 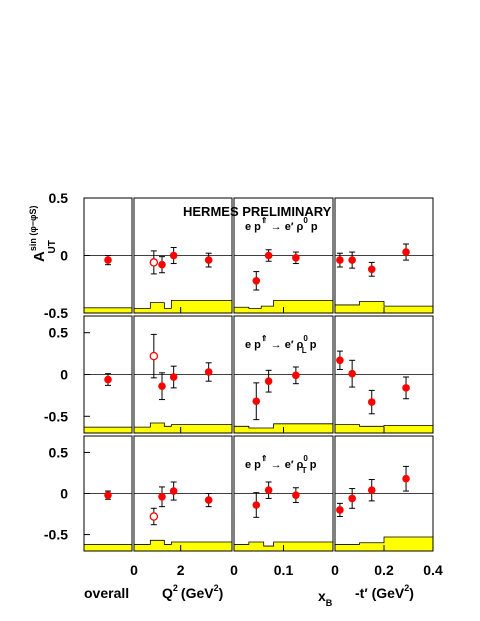 I want to click on reaction-label: e p⇑ → e′ ρ0 p, so click(x=281, y=224).